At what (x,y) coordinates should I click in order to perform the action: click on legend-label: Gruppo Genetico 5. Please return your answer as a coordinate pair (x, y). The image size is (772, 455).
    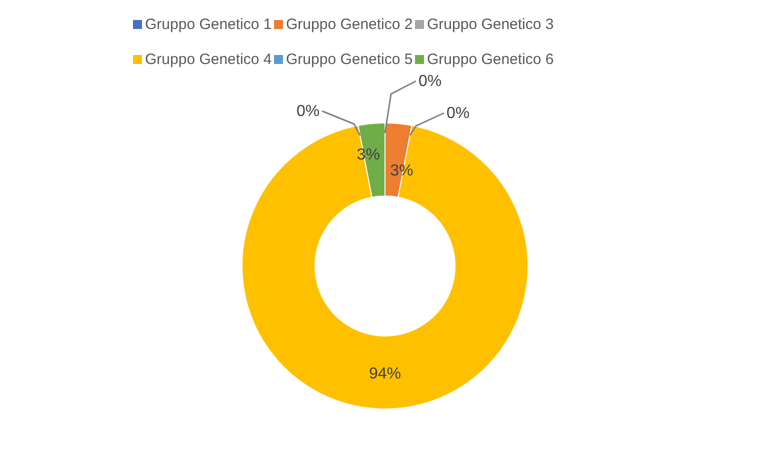
    Looking at the image, I should click on (349, 59).